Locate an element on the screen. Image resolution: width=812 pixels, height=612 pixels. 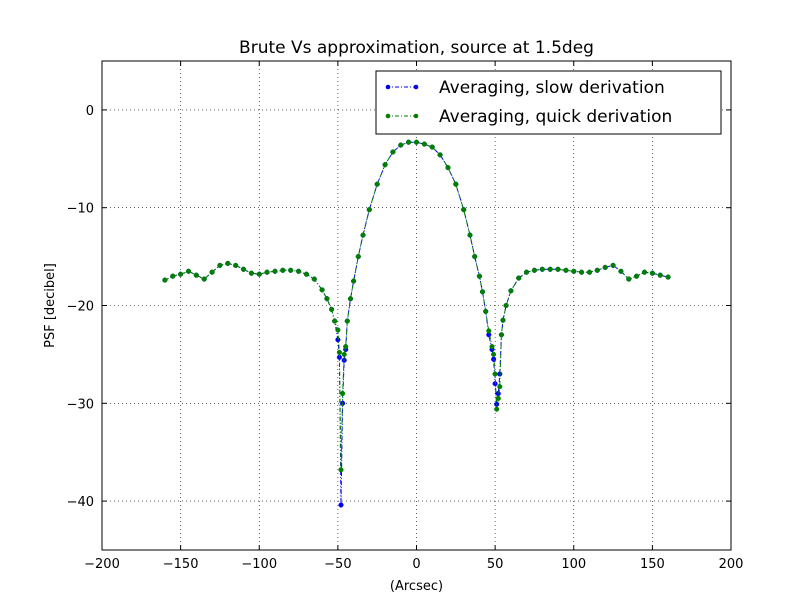
x-tick-label: 200 is located at coordinates (731, 564).